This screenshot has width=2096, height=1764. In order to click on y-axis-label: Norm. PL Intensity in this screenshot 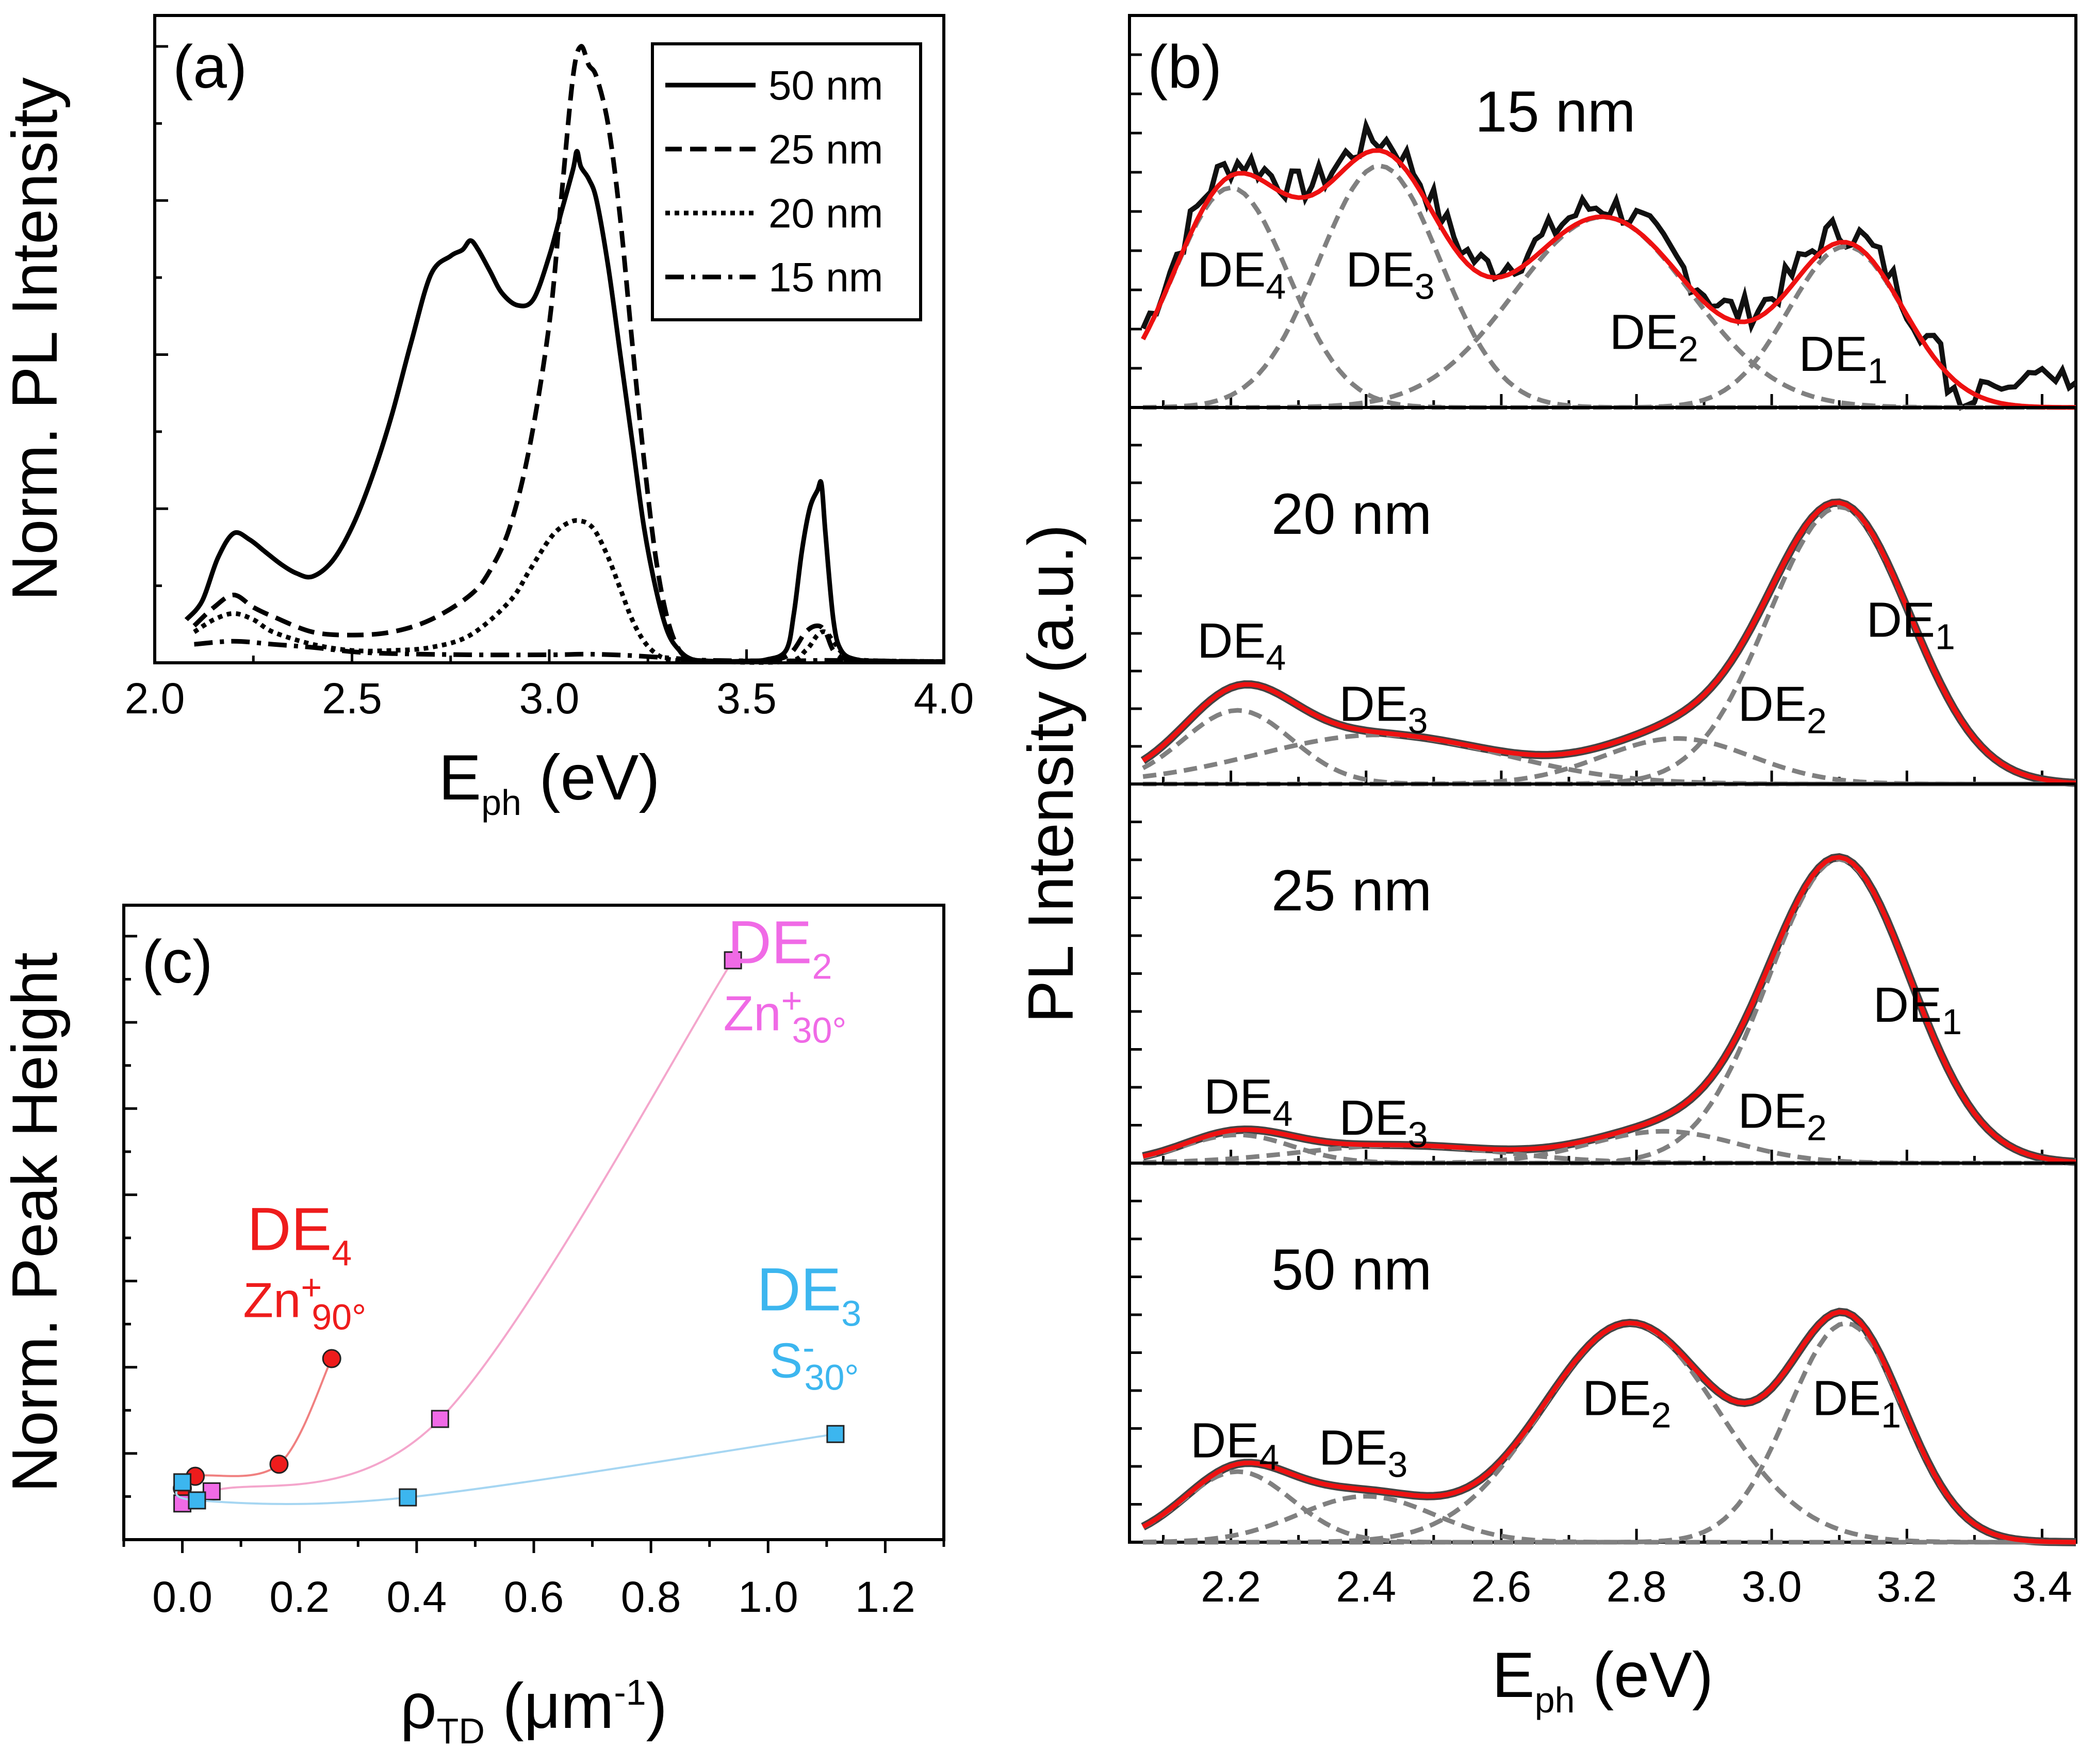, I will do `click(35, 339)`.